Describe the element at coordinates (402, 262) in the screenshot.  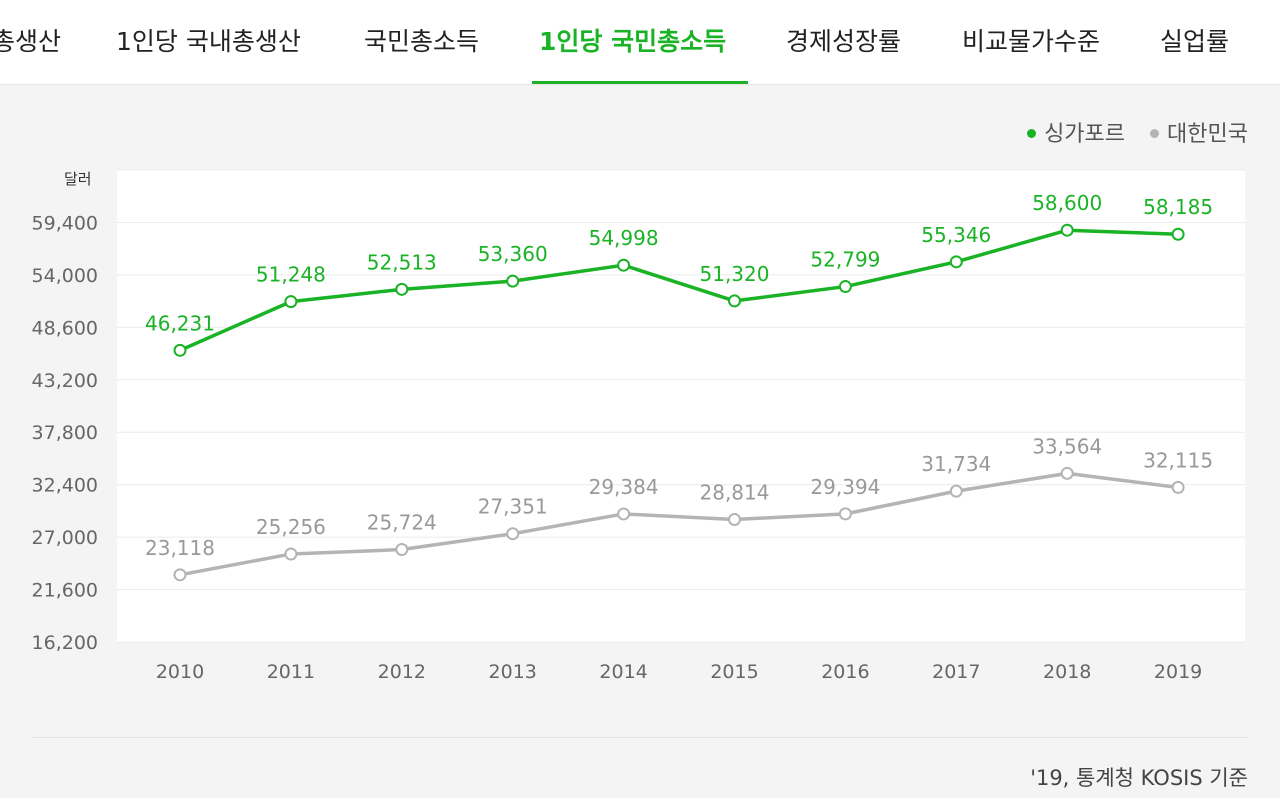
I see `data-label: 52,513` at that location.